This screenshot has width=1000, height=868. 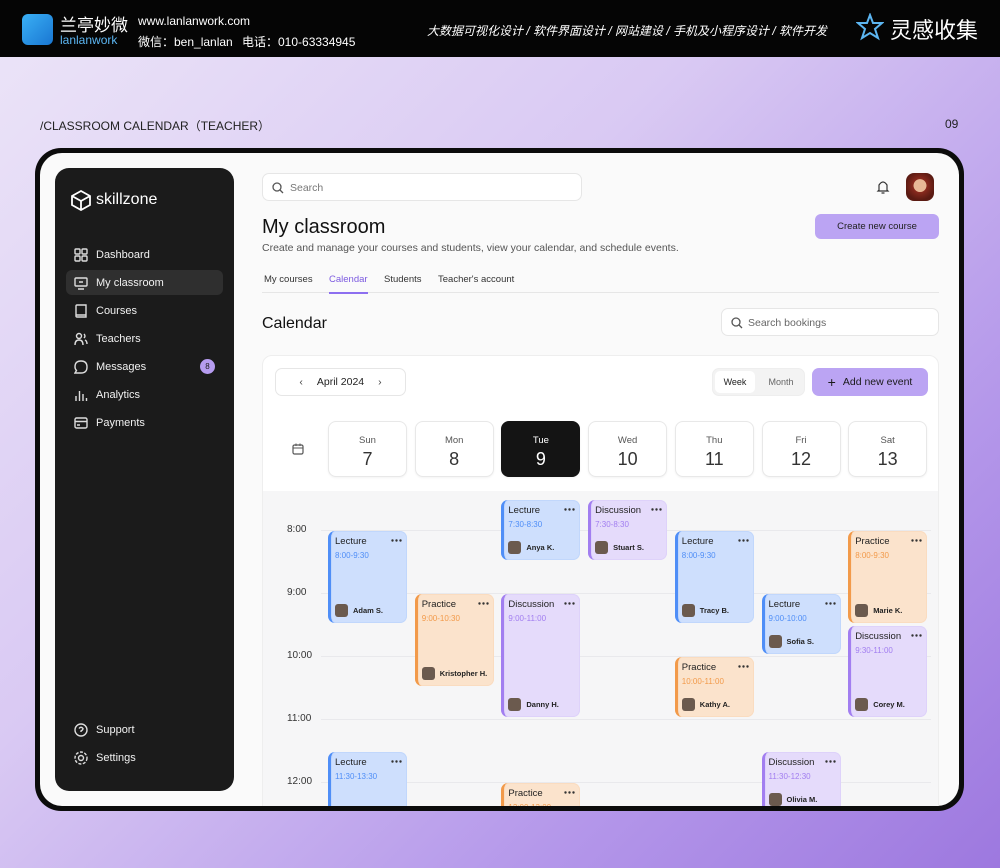 I want to click on event: Lecture 8:00-9:30 Adam S., so click(x=367, y=577).